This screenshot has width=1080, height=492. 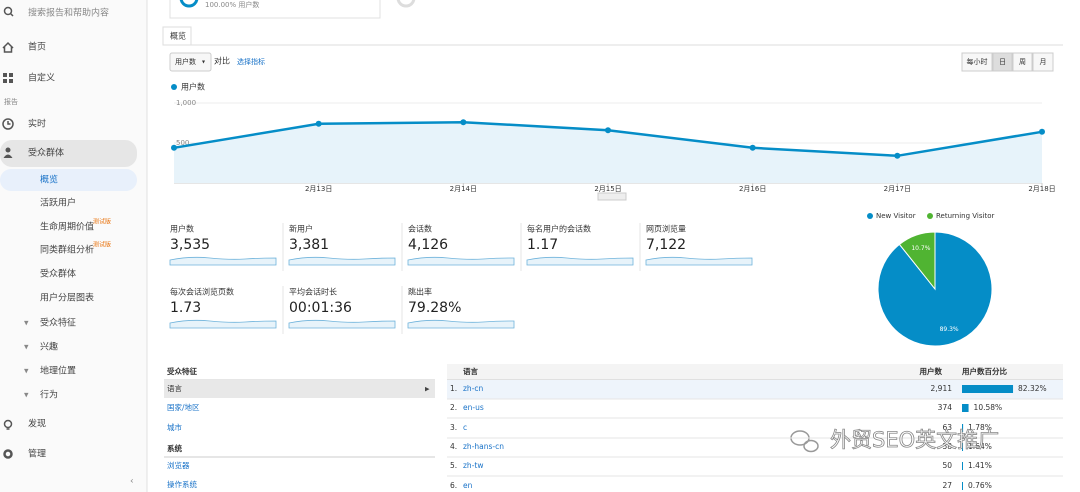 I want to click on dropdown-arrow: ▾, so click(x=203, y=62).